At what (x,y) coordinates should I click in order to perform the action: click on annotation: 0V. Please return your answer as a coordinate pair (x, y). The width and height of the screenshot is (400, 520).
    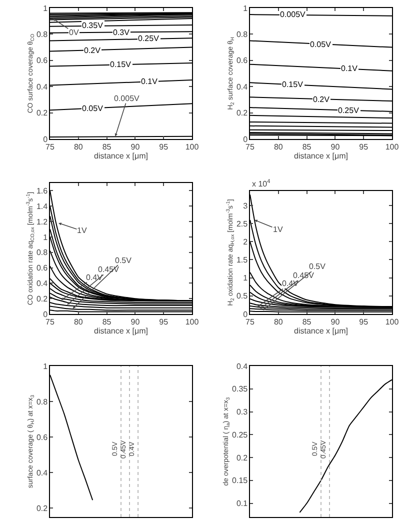
    Looking at the image, I should click on (74, 32).